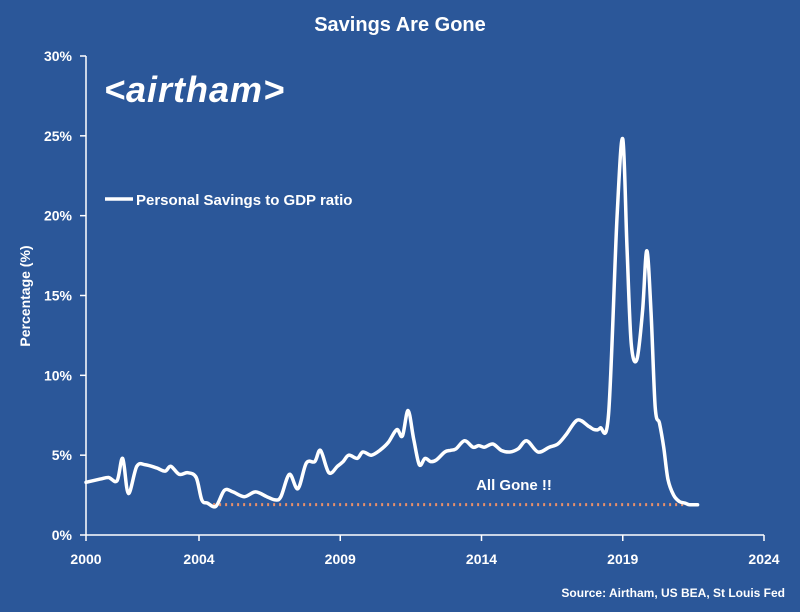 This screenshot has height=612, width=800. What do you see at coordinates (340, 559) in the screenshot?
I see `x-tick-label: 2009` at bounding box center [340, 559].